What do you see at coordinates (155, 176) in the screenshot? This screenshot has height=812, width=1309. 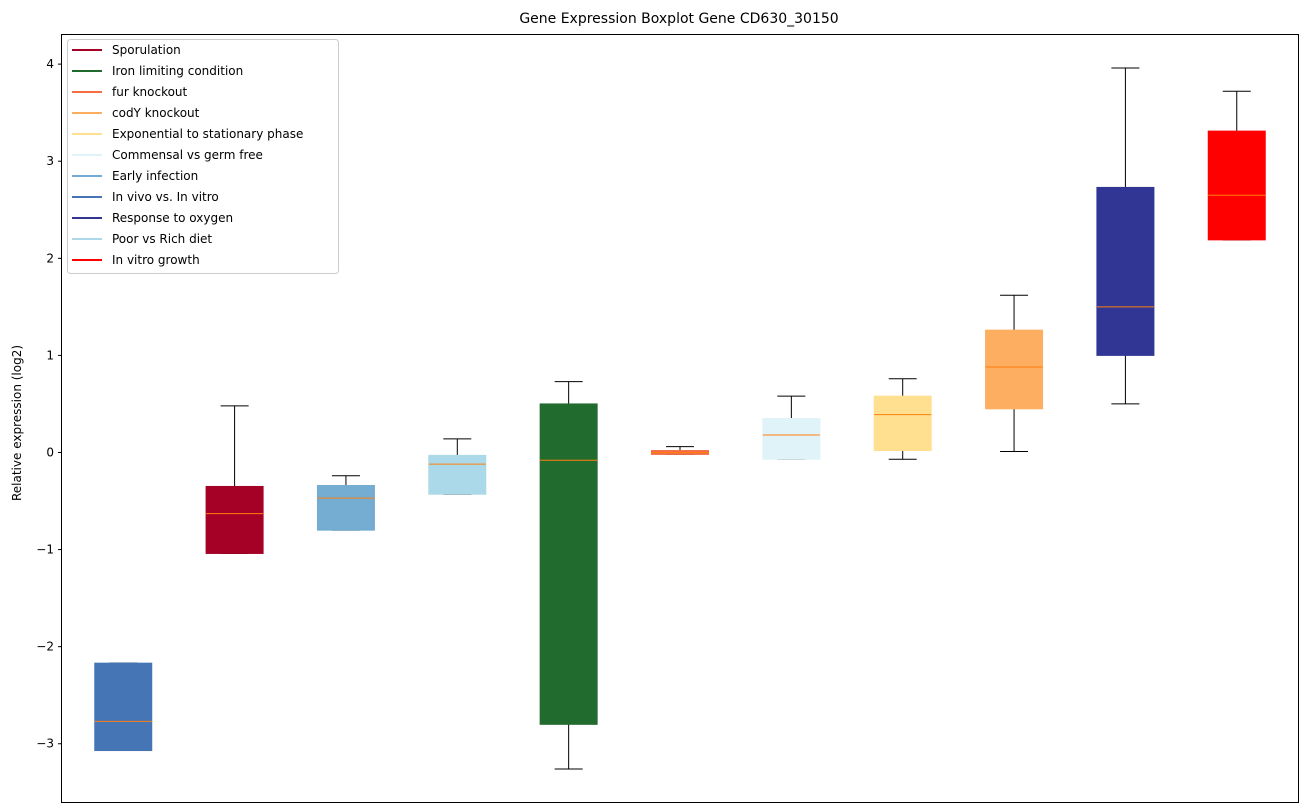 I see `legend-label: Early infection` at bounding box center [155, 176].